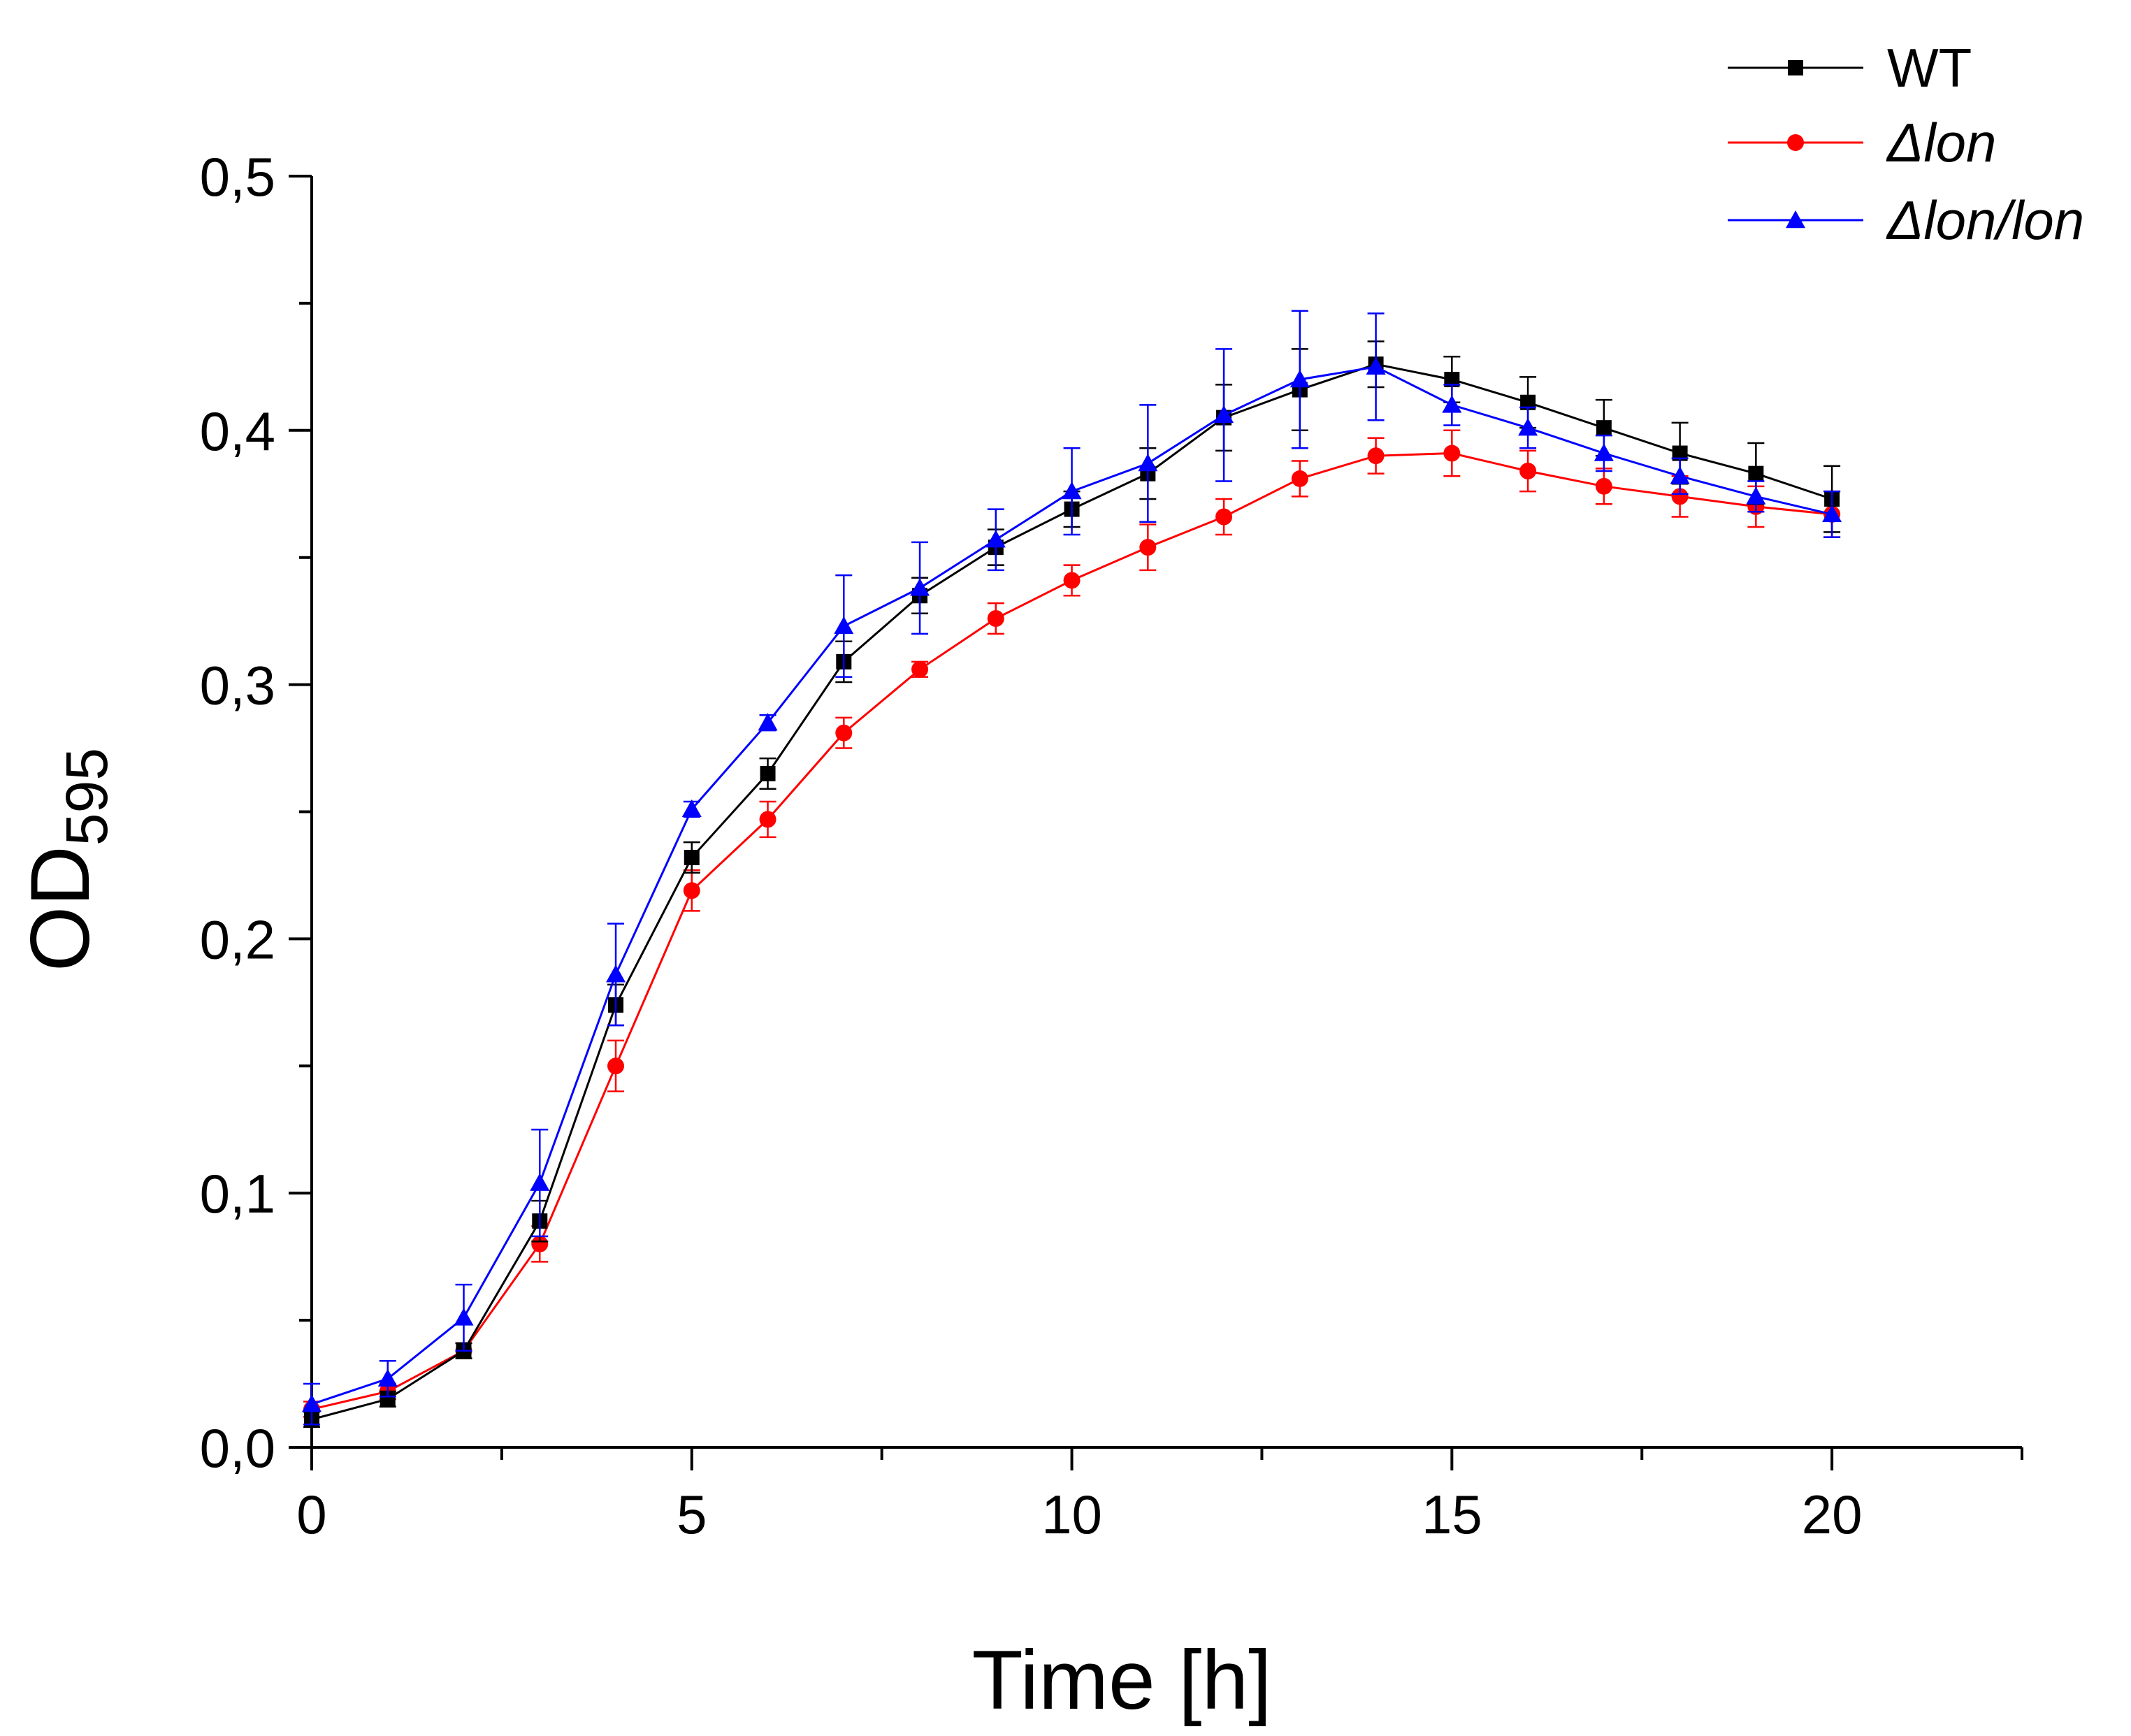 Image resolution: width=2131 pixels, height=1736 pixels. Describe the element at coordinates (1930, 68) in the screenshot. I see `legend-label: WT` at that location.